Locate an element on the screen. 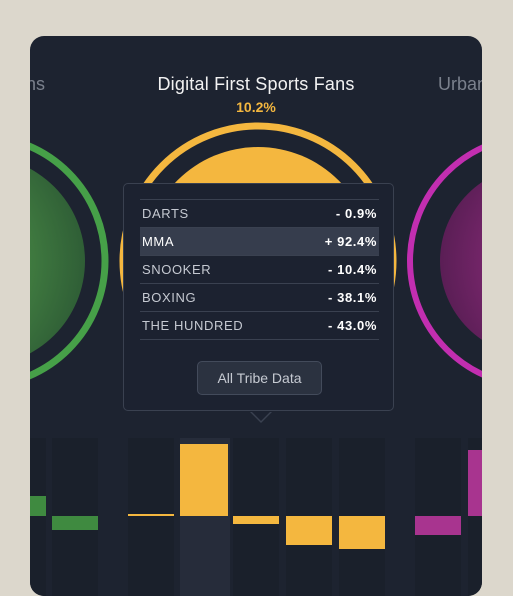 Image resolution: width=513 pixels, height=596 pixels. tribe-percent: 10.2% is located at coordinates (256, 107).